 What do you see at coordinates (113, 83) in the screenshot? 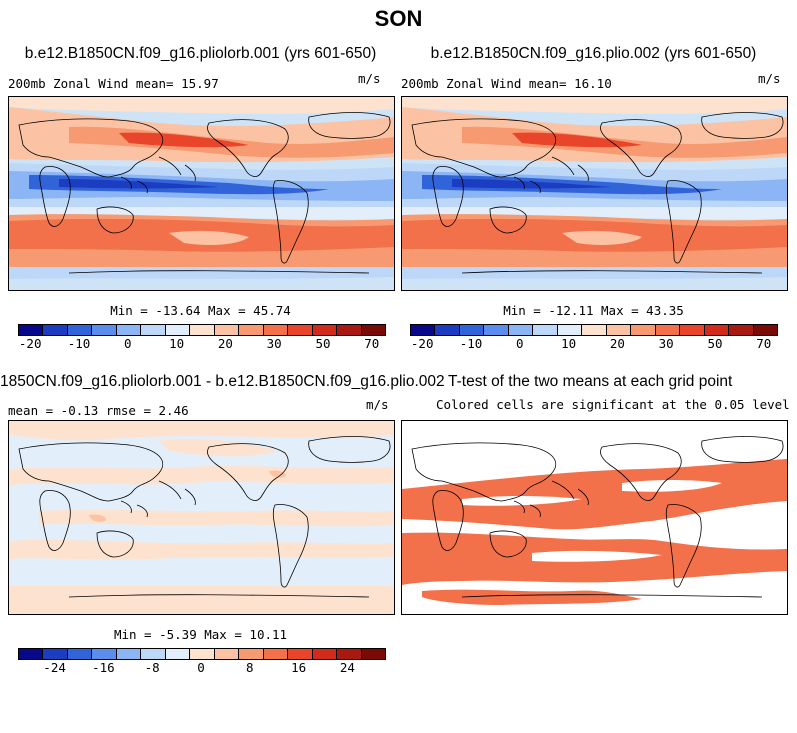
I see `panel1-variable-label: 200mb Zonal Wind mean= 15.97` at bounding box center [113, 83].